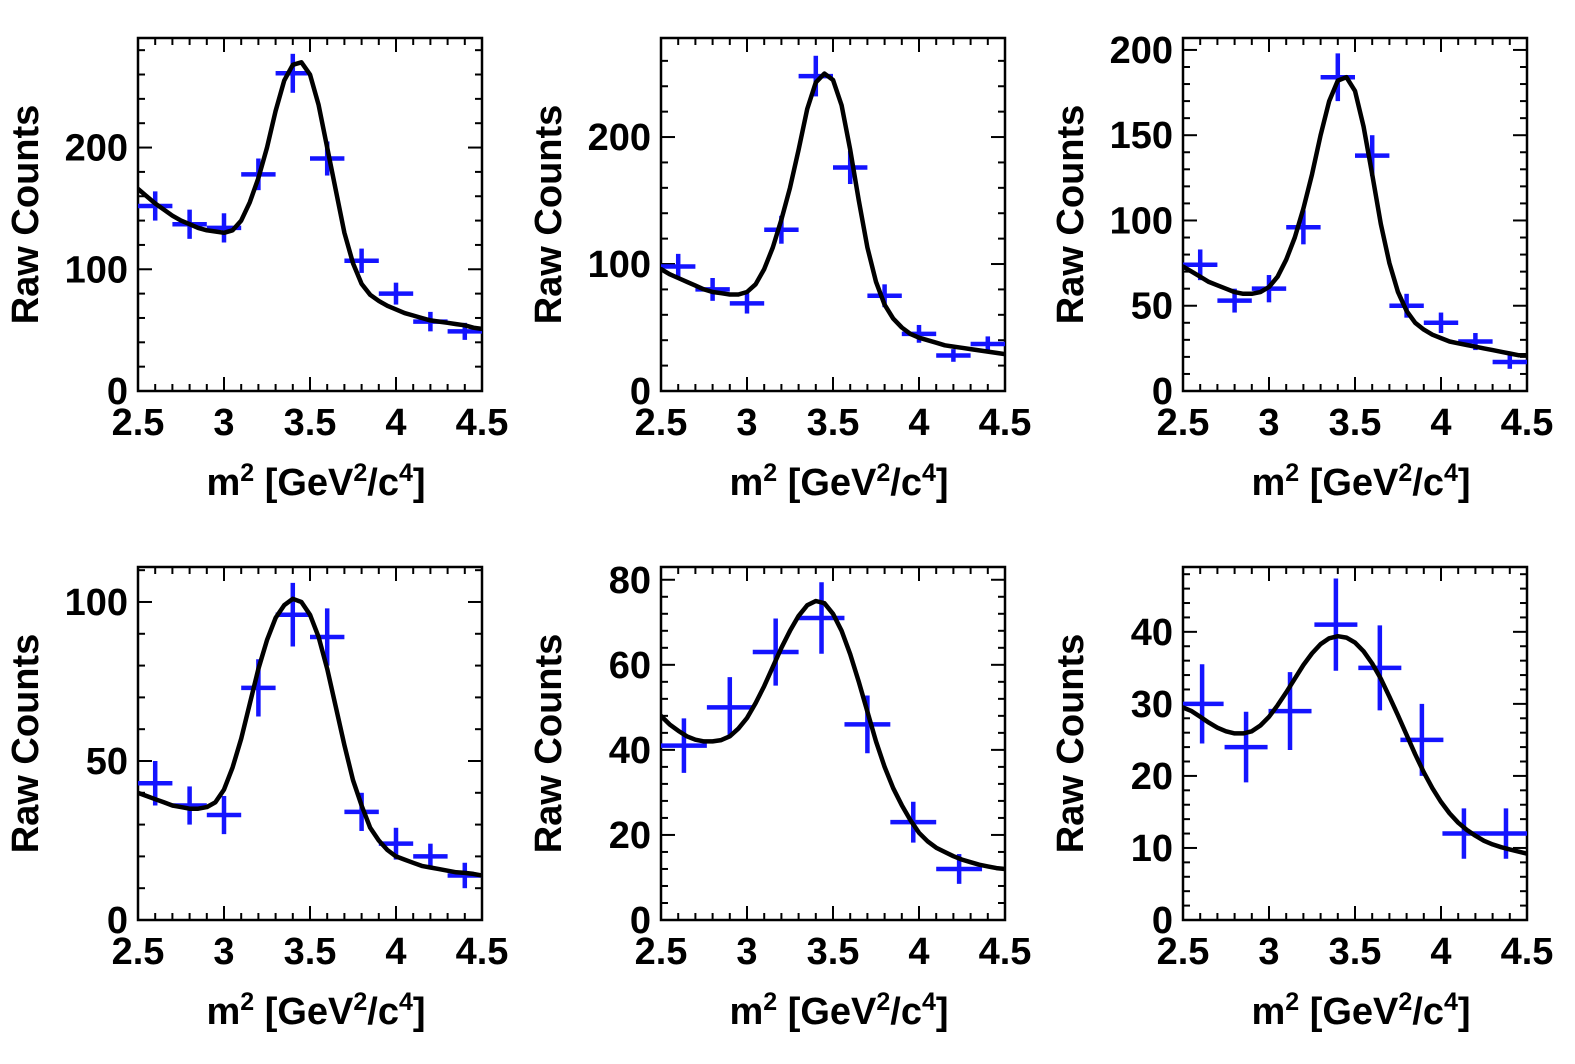  I want to click on y-tick-label: 30, so click(1152, 705).